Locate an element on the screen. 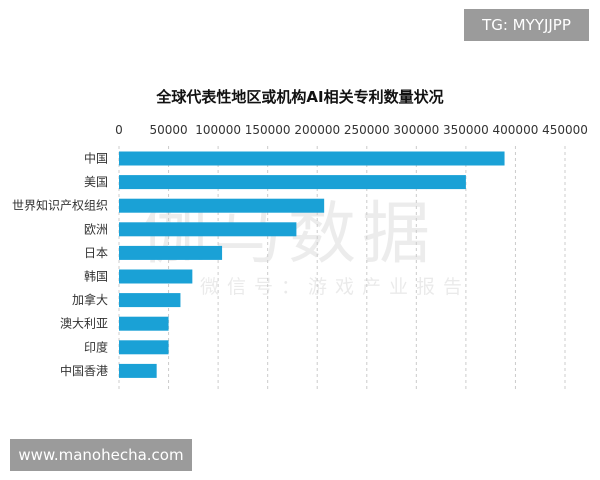  category-label: 韩国 is located at coordinates (96, 276).